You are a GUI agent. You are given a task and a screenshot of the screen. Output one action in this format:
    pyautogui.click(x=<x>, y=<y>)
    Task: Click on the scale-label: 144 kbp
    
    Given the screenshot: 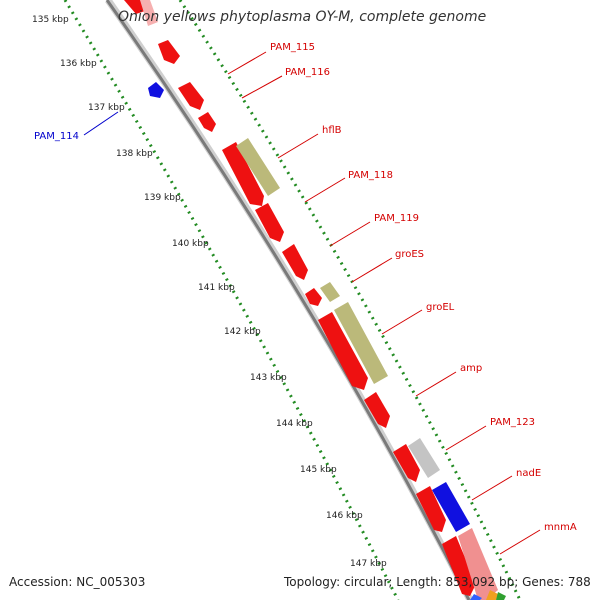 What is the action you would take?
    pyautogui.click(x=294, y=424)
    